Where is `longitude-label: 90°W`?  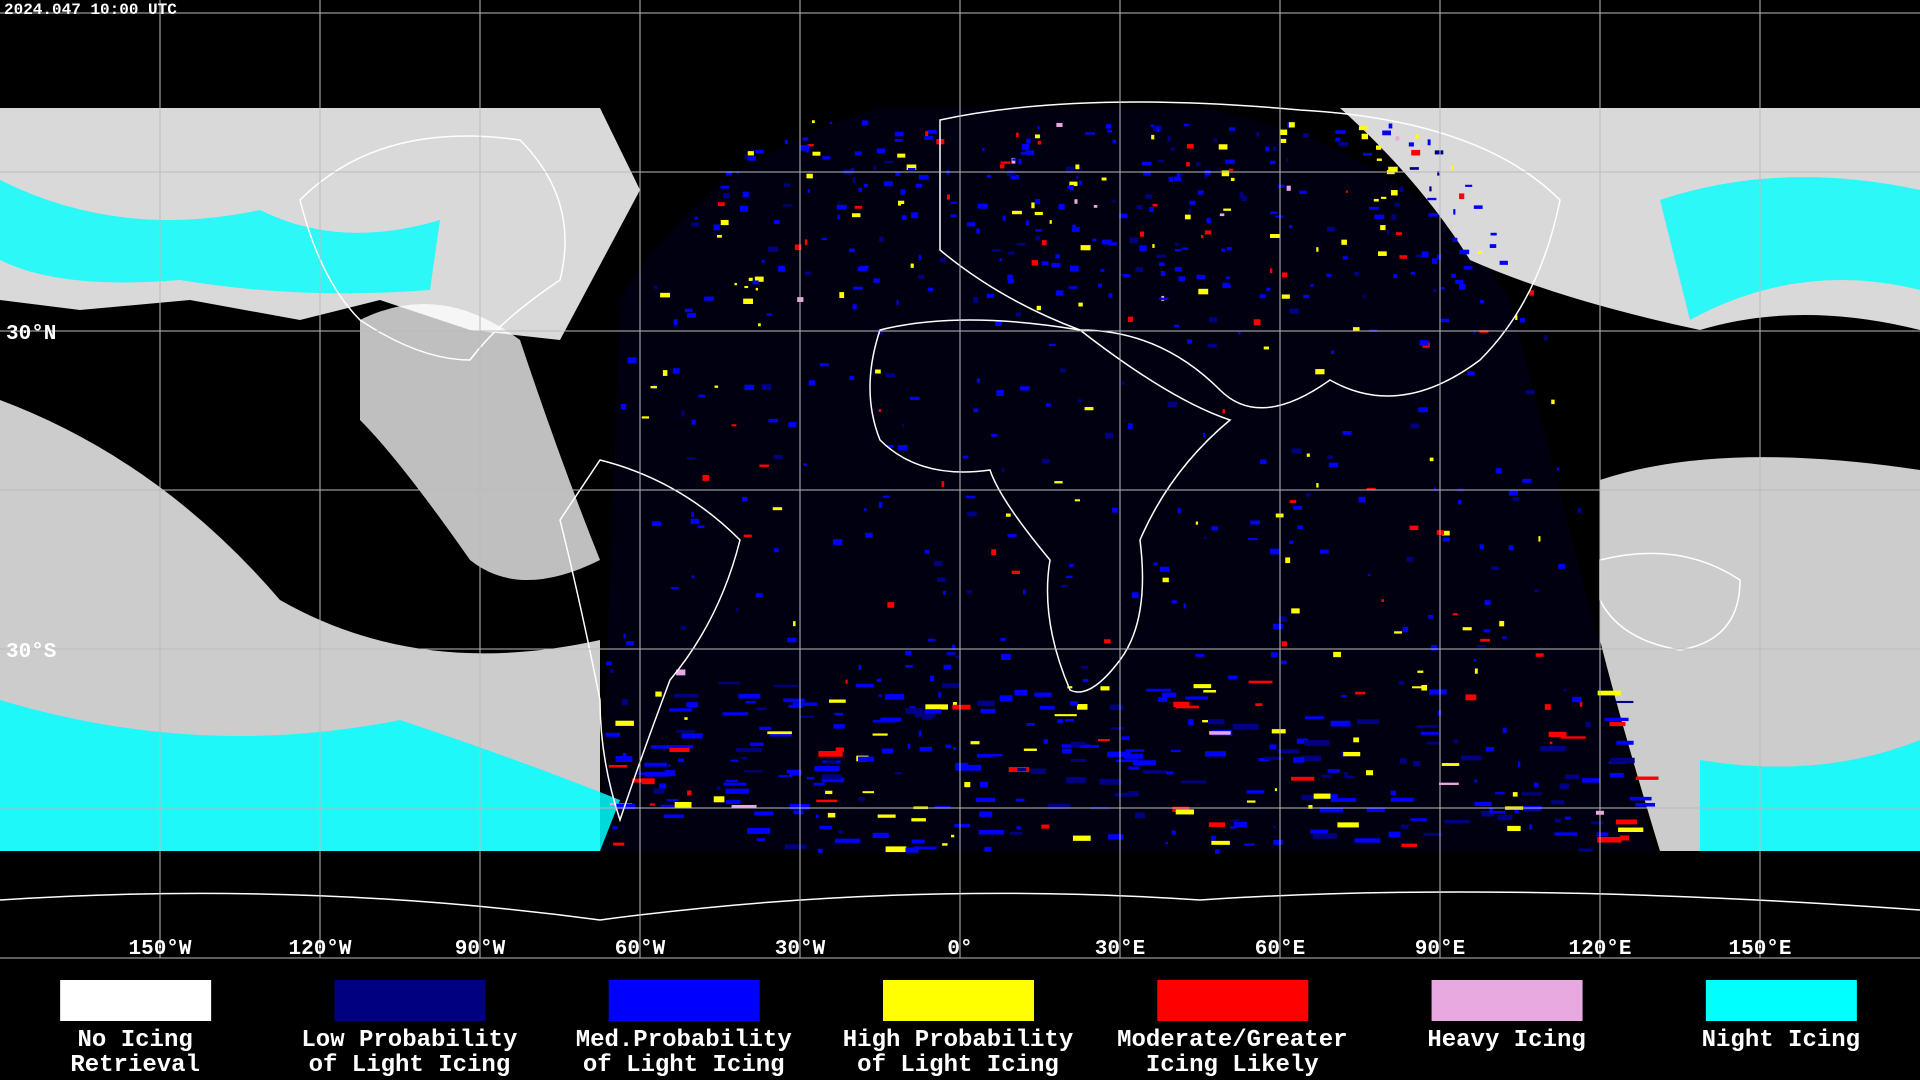 longitude-label: 90°W is located at coordinates (480, 949).